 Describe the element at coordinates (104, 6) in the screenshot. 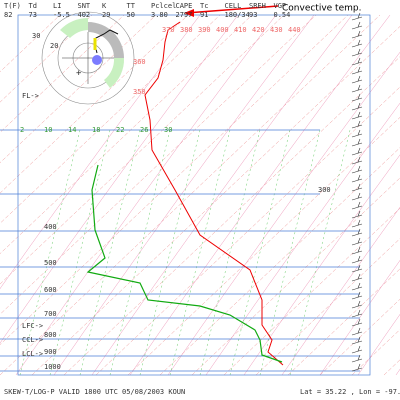

I see `header-label: K` at that location.